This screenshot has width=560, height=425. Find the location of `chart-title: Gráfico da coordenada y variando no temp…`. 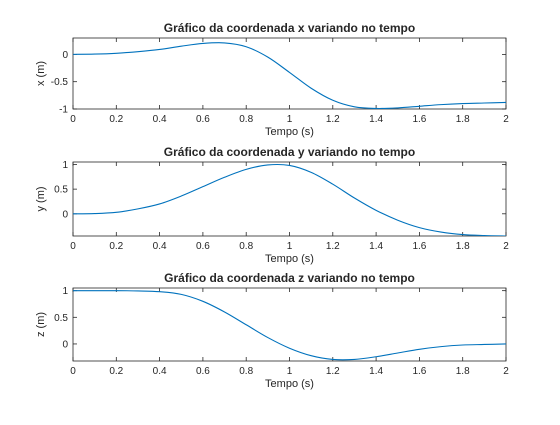

chart-title: Gráfico da coordenada y variando no temp… is located at coordinates (289, 152).